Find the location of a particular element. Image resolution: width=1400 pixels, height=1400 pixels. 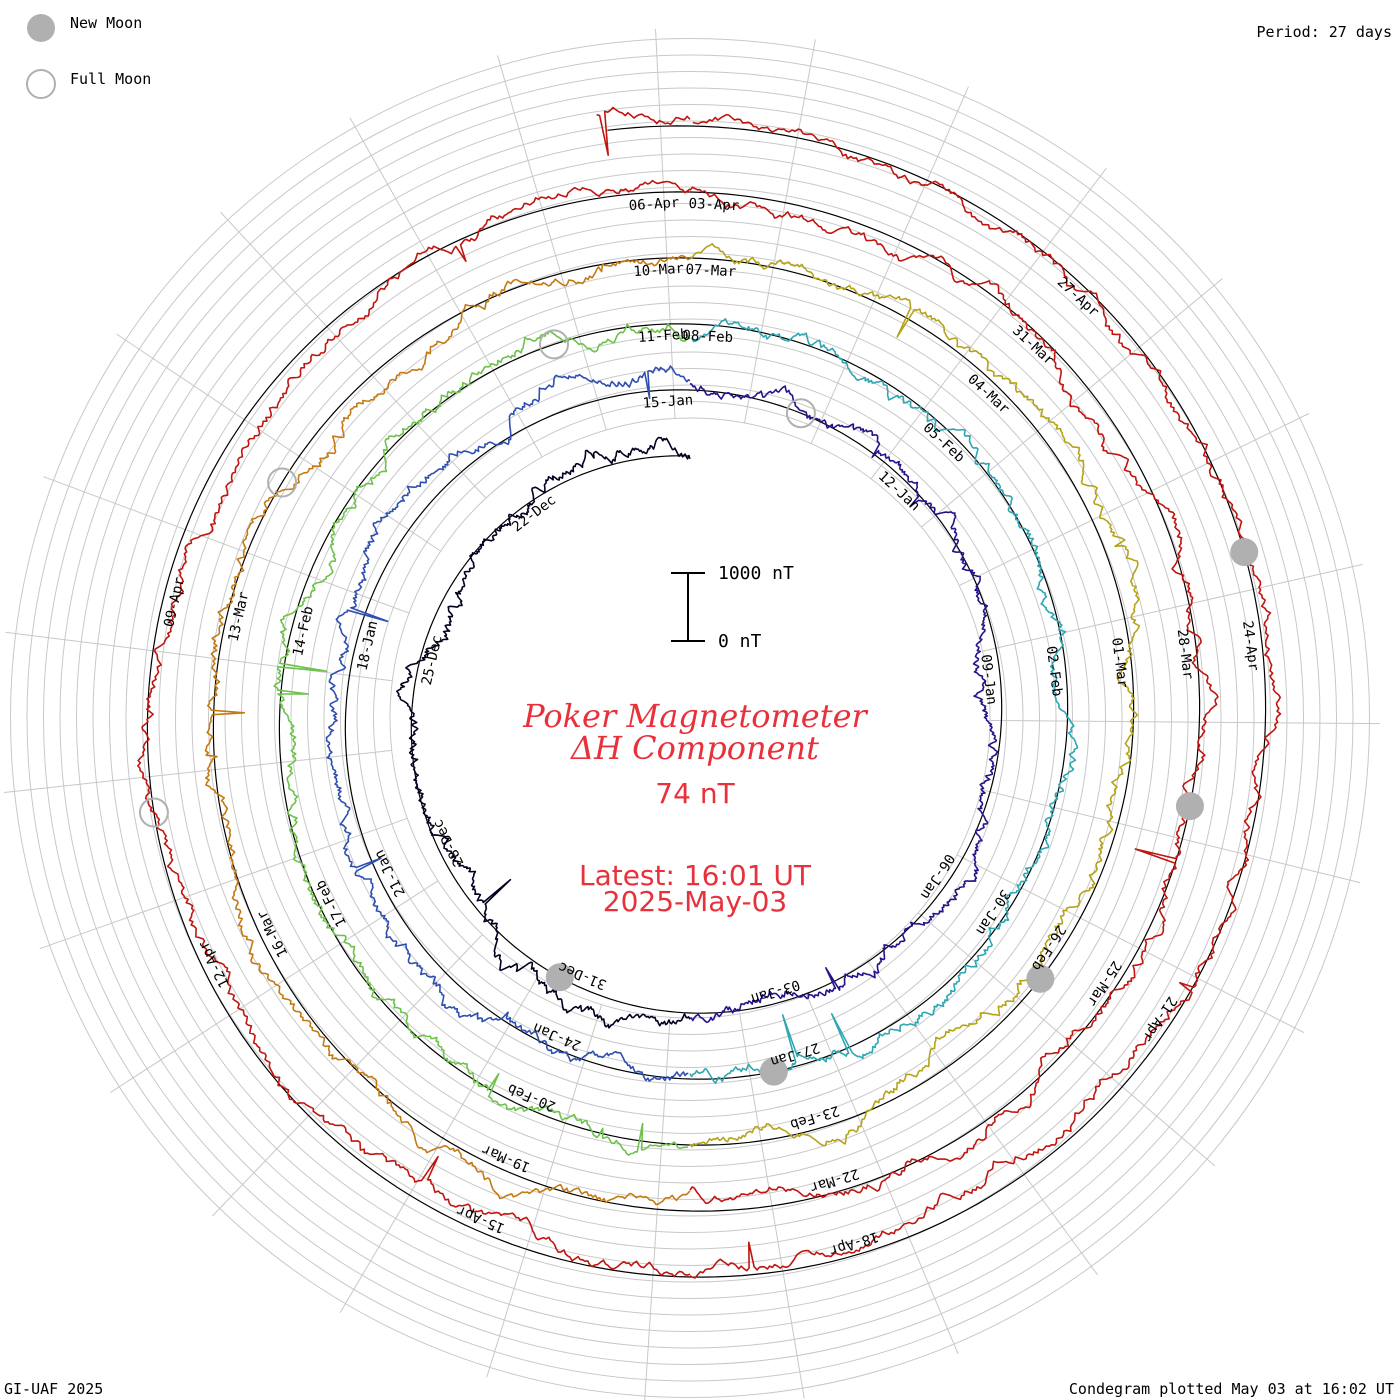

period-label: Period: 27 days is located at coordinates (1324, 32).